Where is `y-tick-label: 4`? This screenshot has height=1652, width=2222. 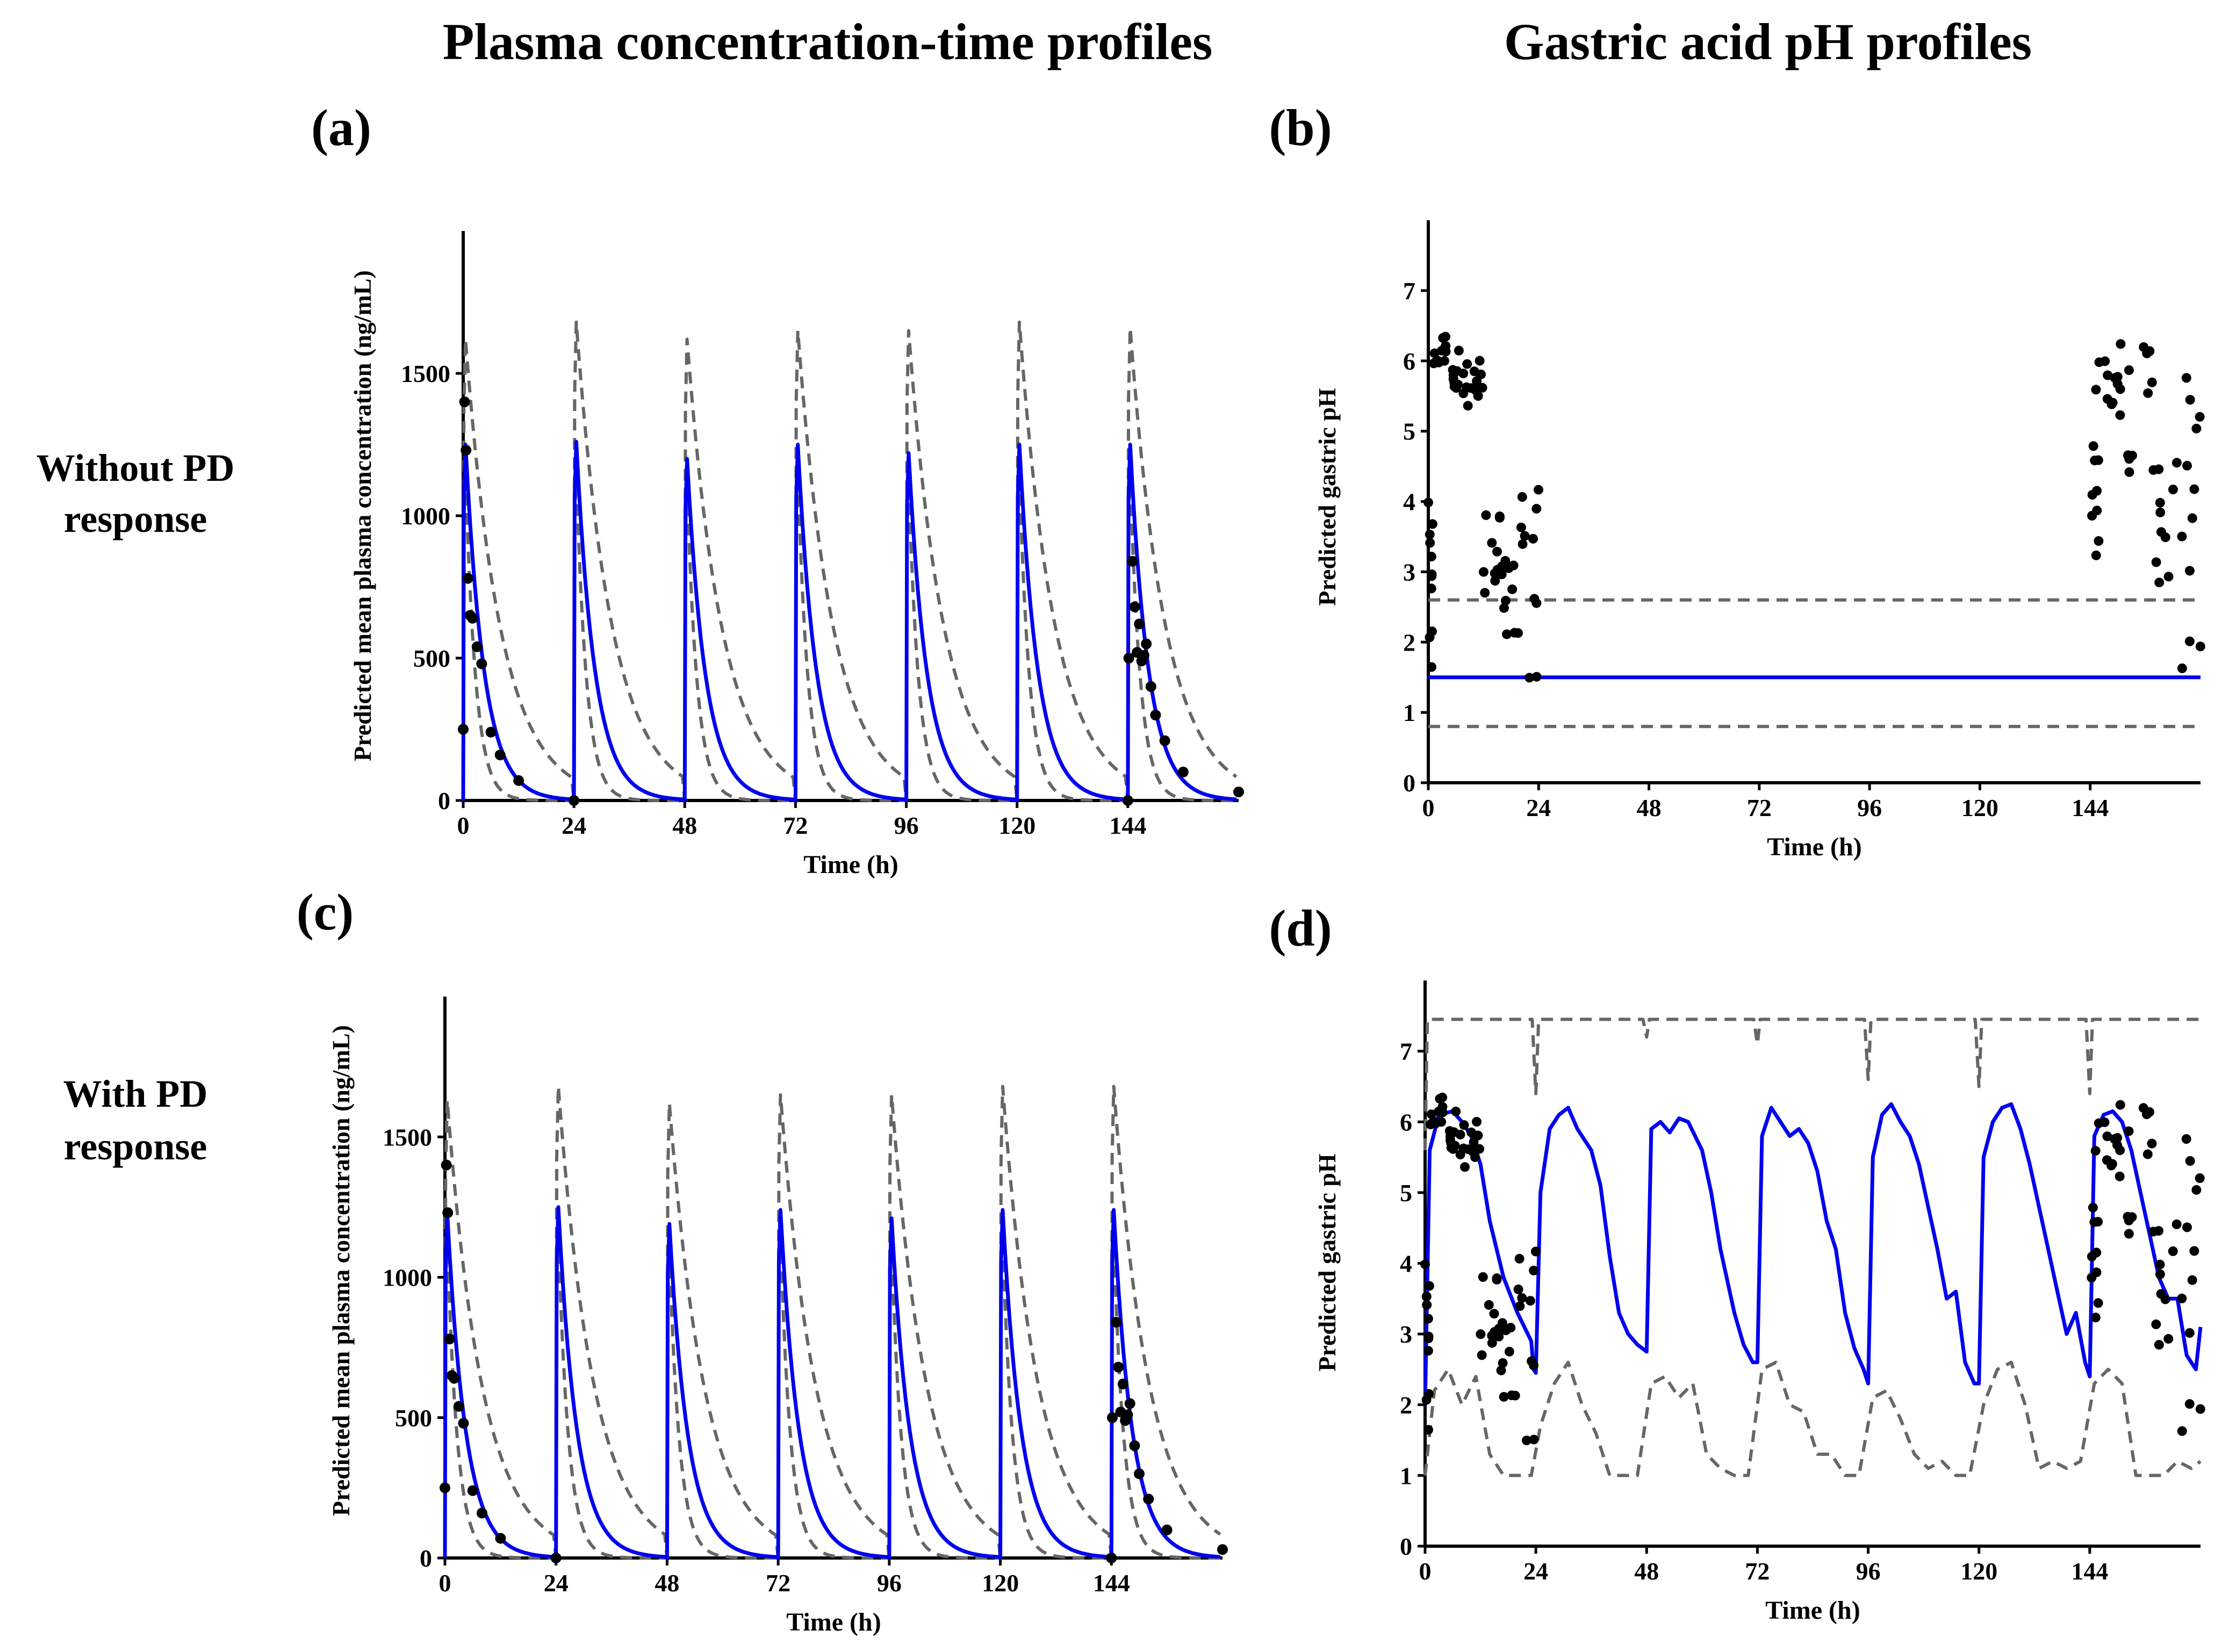 y-tick-label: 4 is located at coordinates (1409, 502).